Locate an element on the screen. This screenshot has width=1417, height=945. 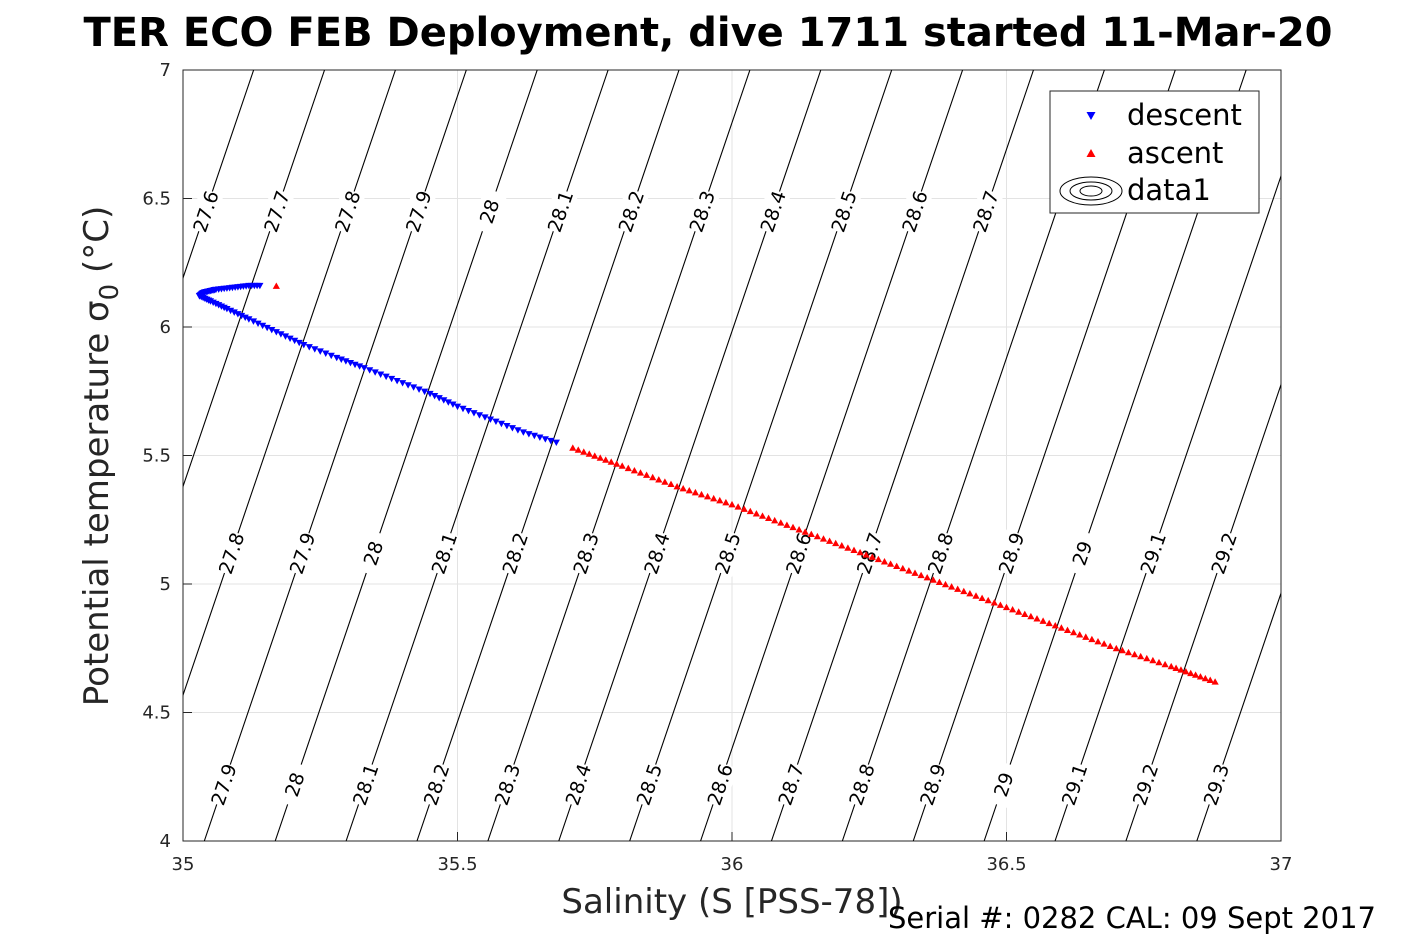
contour-label: 27.6 is located at coordinates (206, 211).